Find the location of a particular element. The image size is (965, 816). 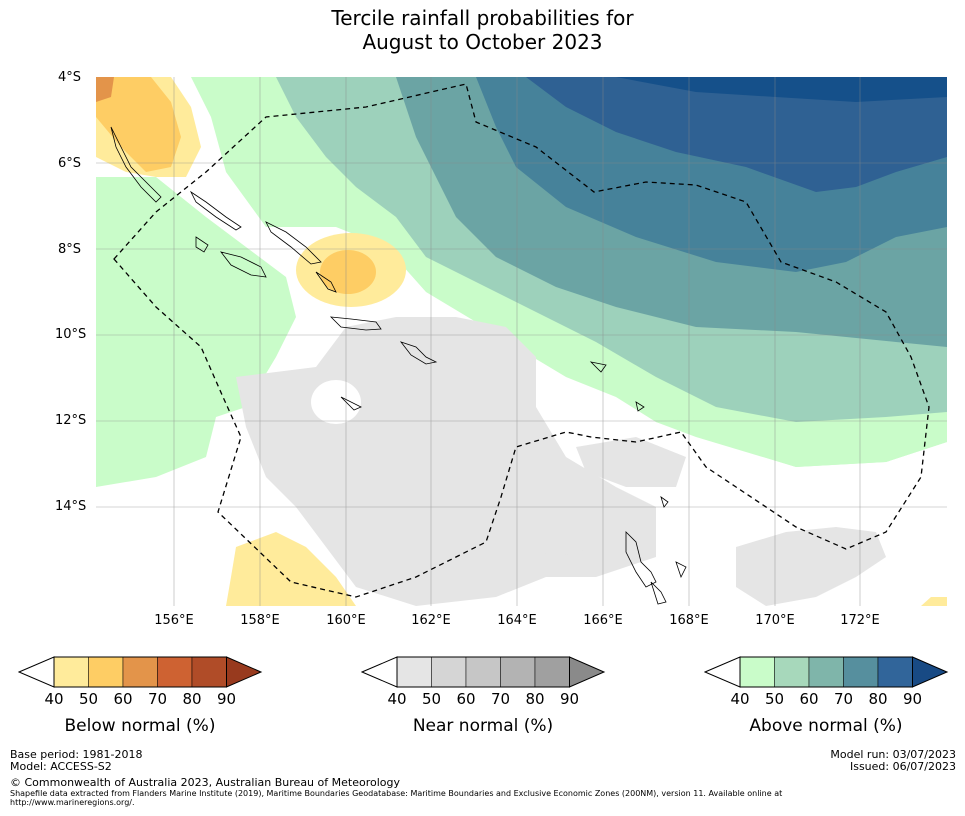

colorbar-near is located at coordinates (483, 672).